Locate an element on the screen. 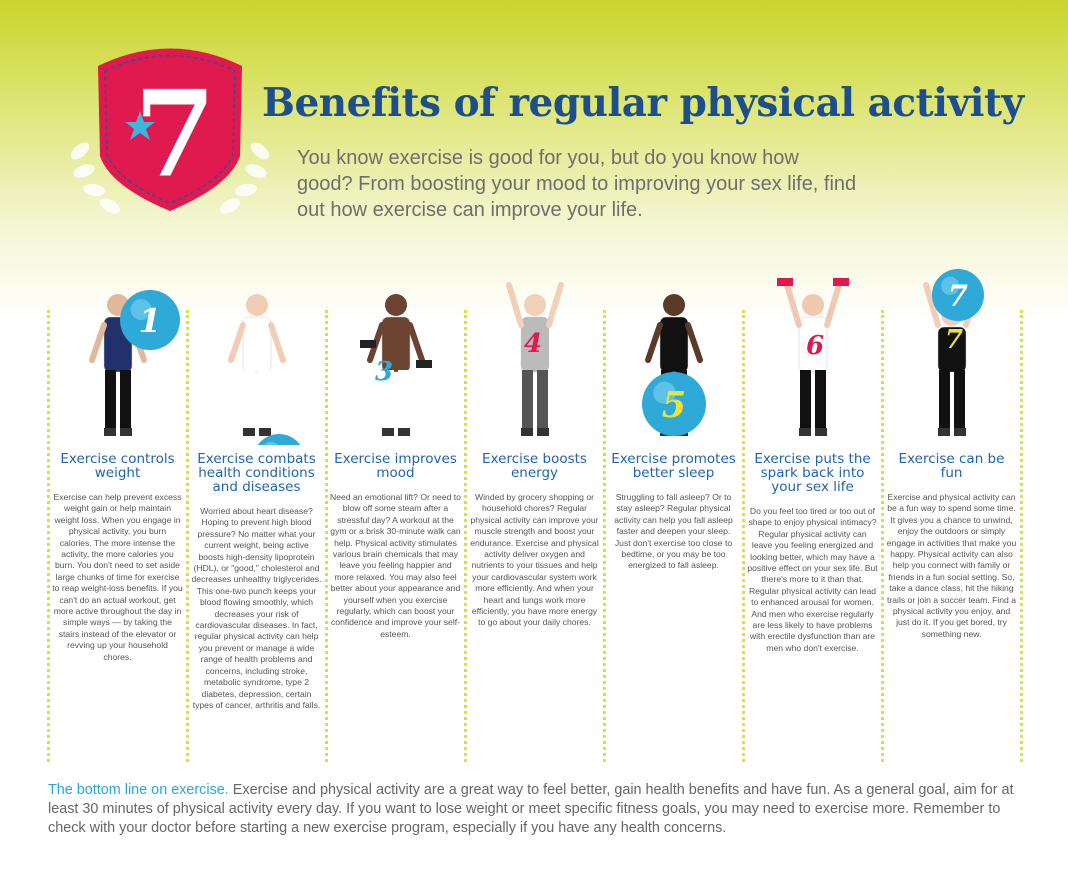 Image resolution: width=1068 pixels, height=870 pixels. svg-text: 3 is located at coordinates (384, 372).